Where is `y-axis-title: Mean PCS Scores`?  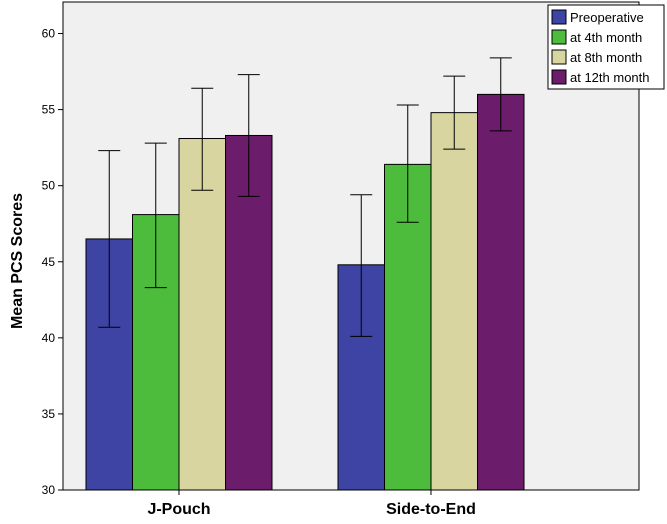 y-axis-title: Mean PCS Scores is located at coordinates (17, 261).